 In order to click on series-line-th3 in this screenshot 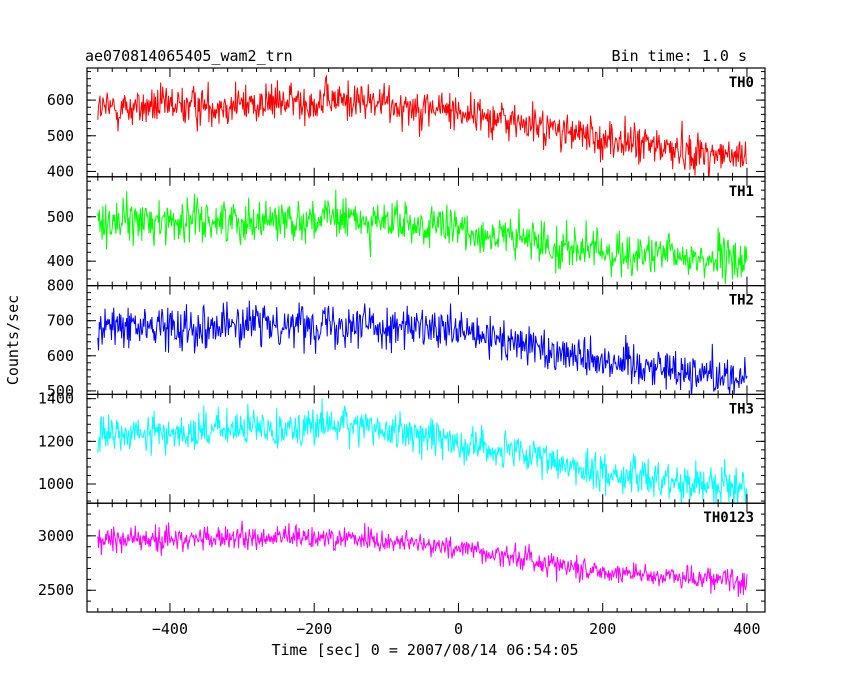, I will do `click(422, 451)`.